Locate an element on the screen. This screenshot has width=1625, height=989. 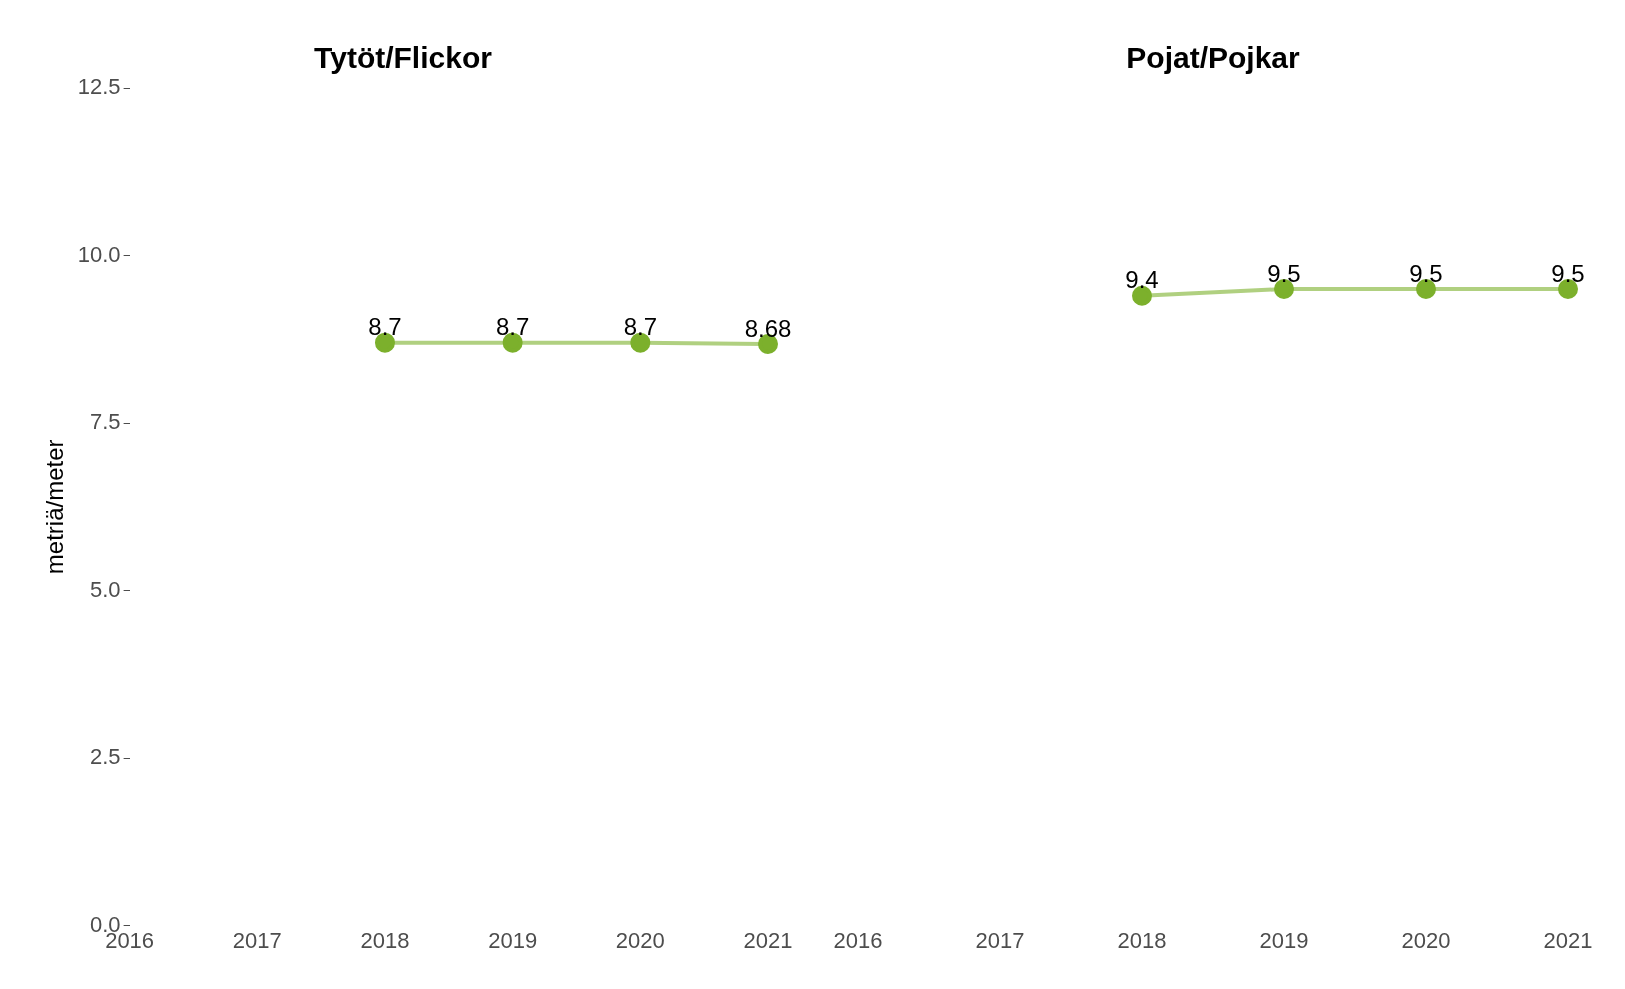
data-label: 9.4 is located at coordinates (1142, 280).